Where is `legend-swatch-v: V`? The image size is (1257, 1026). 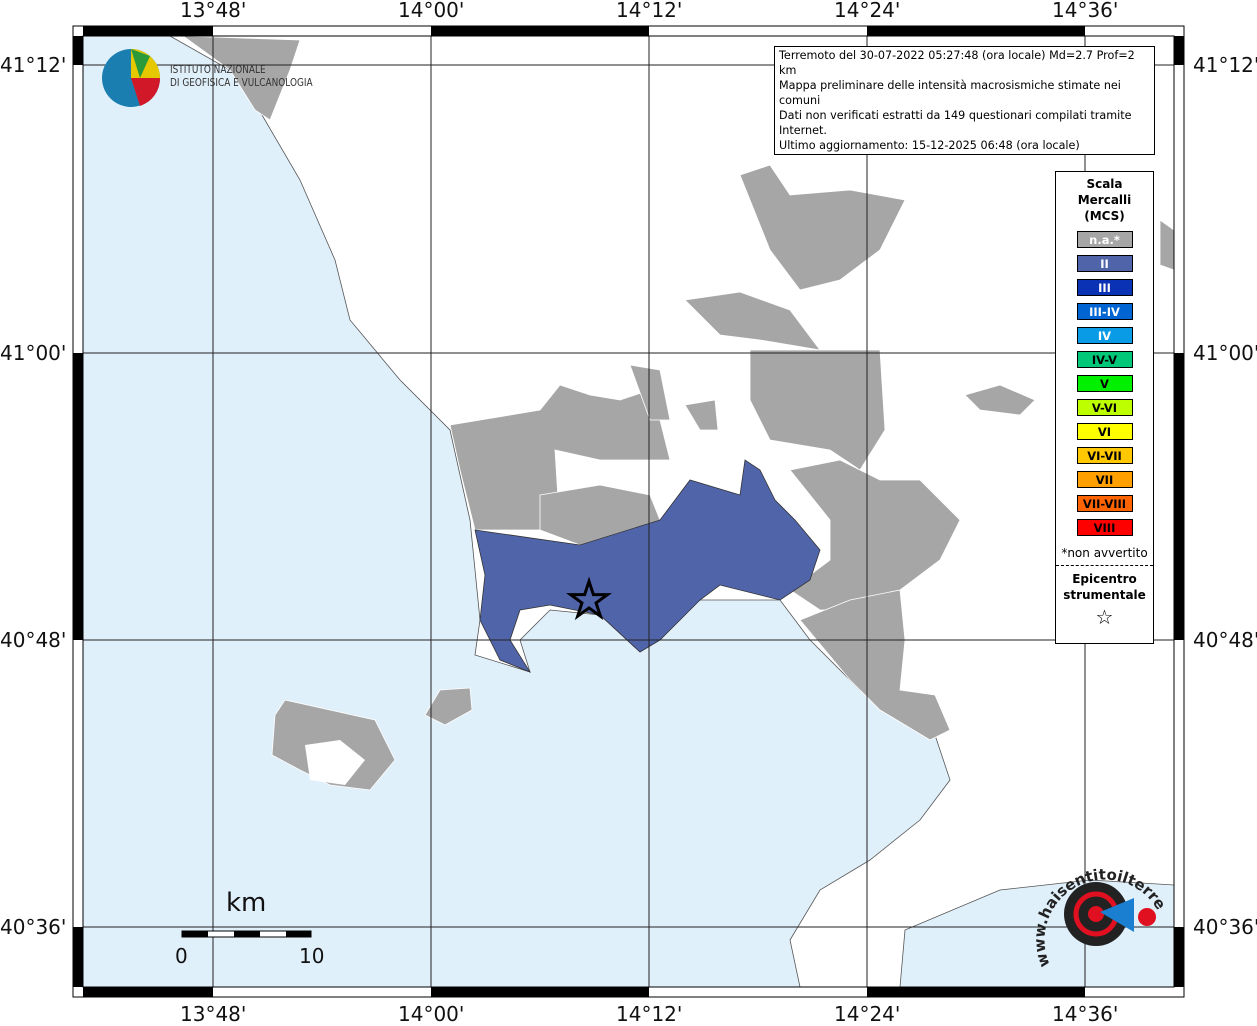 legend-swatch-v: V is located at coordinates (1104, 383).